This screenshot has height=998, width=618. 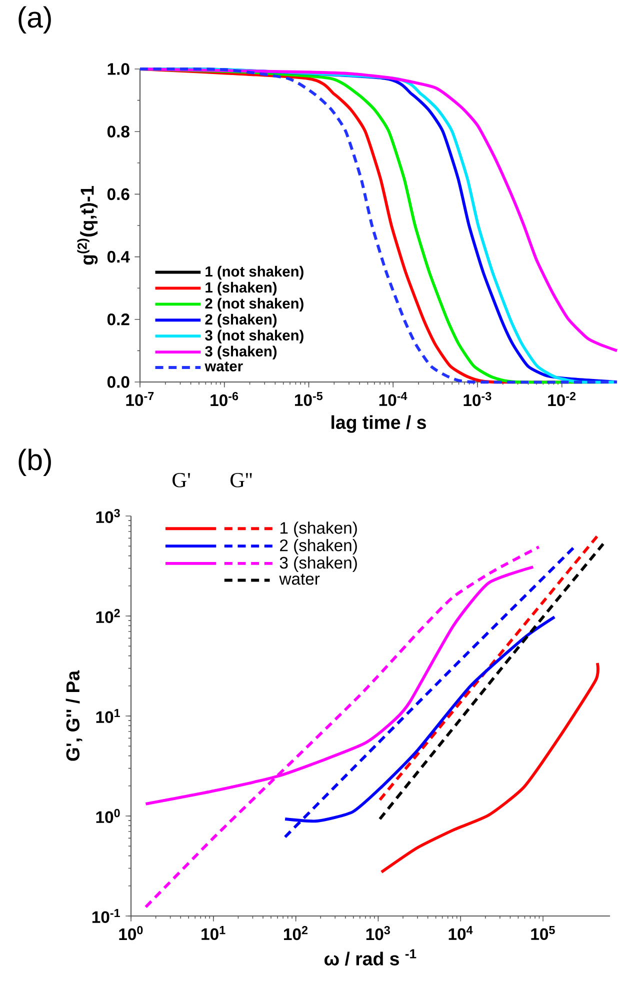 What do you see at coordinates (140, 399) in the screenshot?
I see `x-tick-label: 10$^{-7}$` at bounding box center [140, 399].